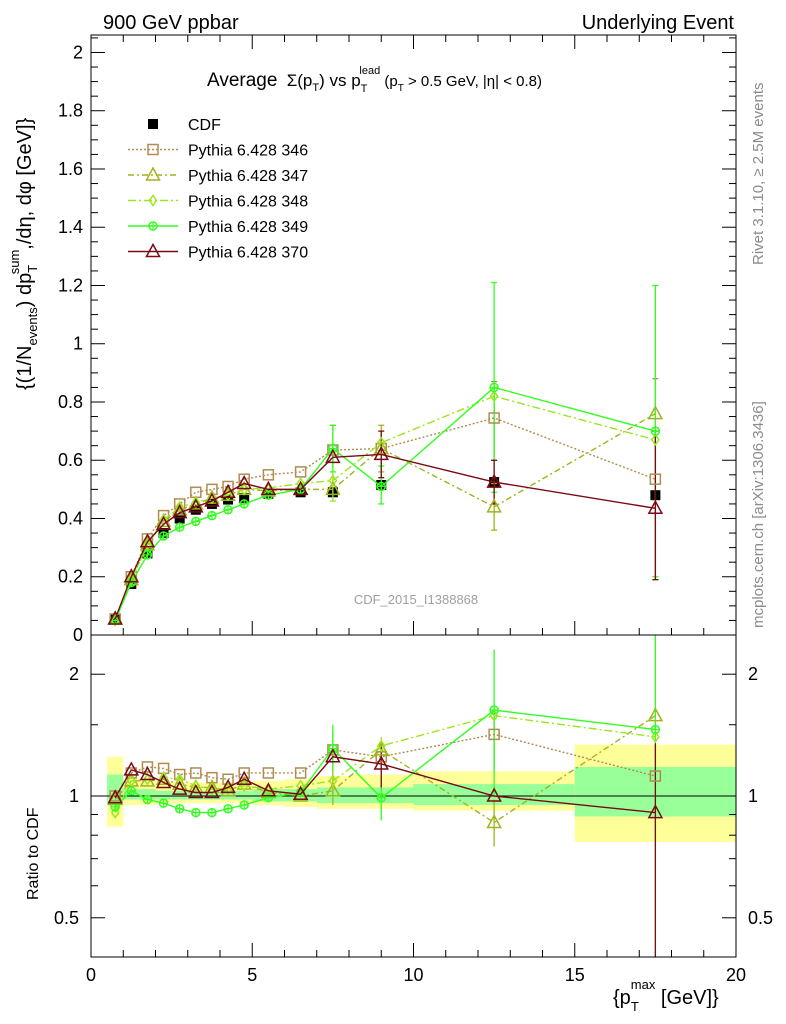  I want to click on header-left: 900 GeV ppbar, so click(171, 23).